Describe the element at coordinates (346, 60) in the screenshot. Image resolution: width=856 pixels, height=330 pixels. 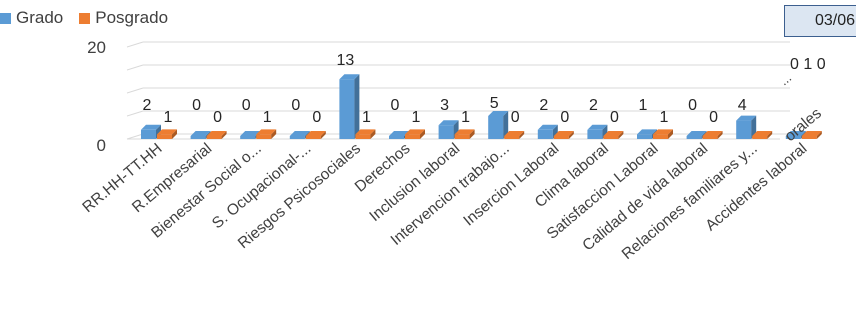
I see `data-label-grado: 13` at that location.